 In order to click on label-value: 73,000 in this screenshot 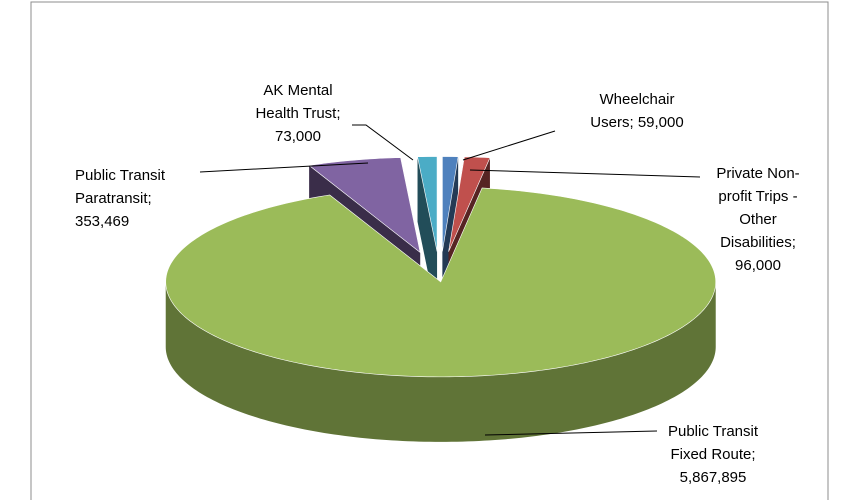, I will do `click(298, 136)`.